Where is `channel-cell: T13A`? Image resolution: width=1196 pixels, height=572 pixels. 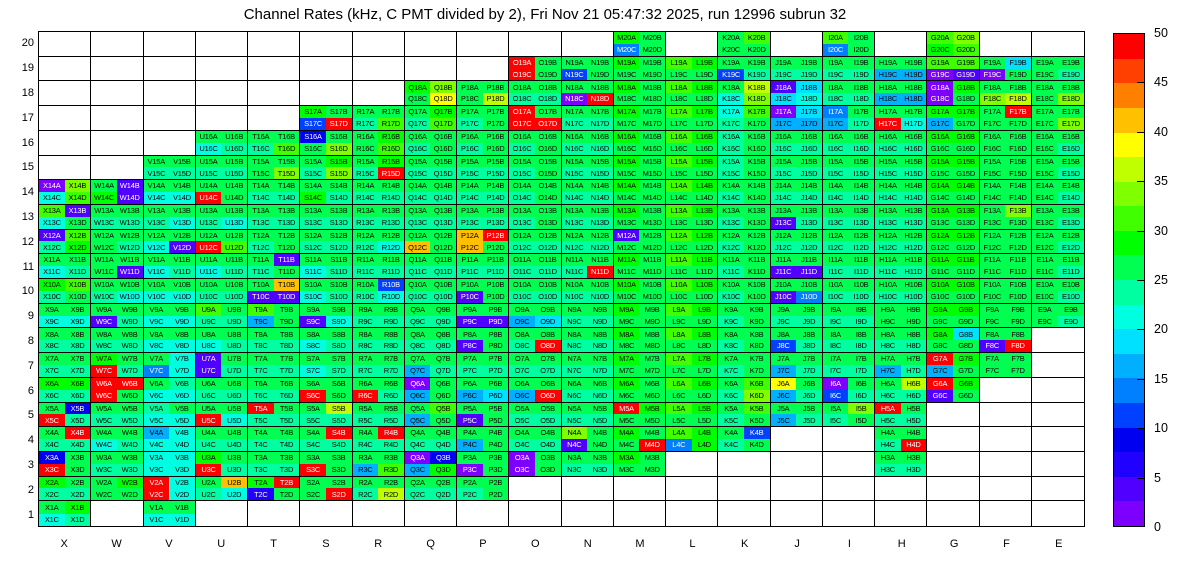
channel-cell: T13A is located at coordinates (261, 210).